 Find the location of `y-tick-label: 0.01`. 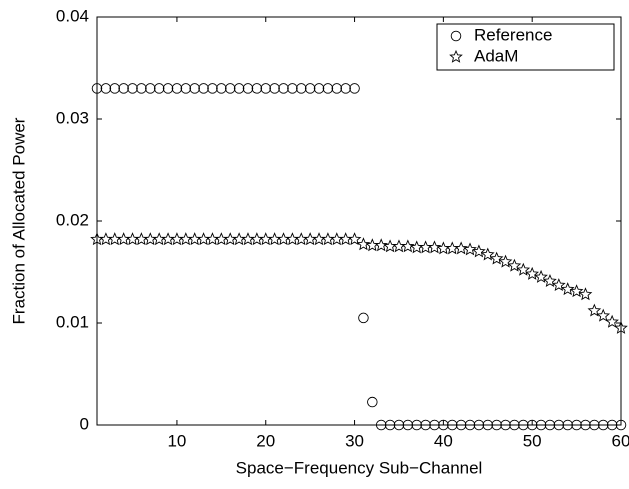

y-tick-label: 0.01 is located at coordinates (72, 321).